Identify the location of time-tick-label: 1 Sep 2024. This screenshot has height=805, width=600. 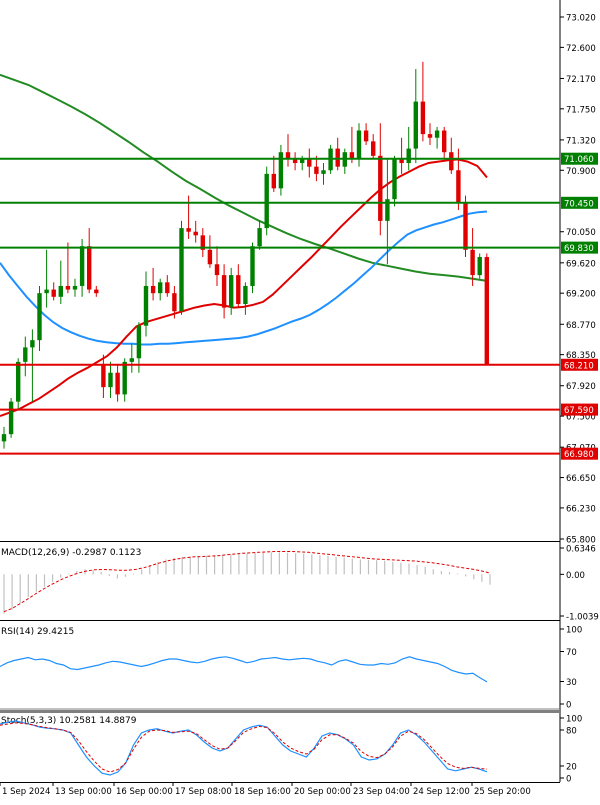
(26, 792).